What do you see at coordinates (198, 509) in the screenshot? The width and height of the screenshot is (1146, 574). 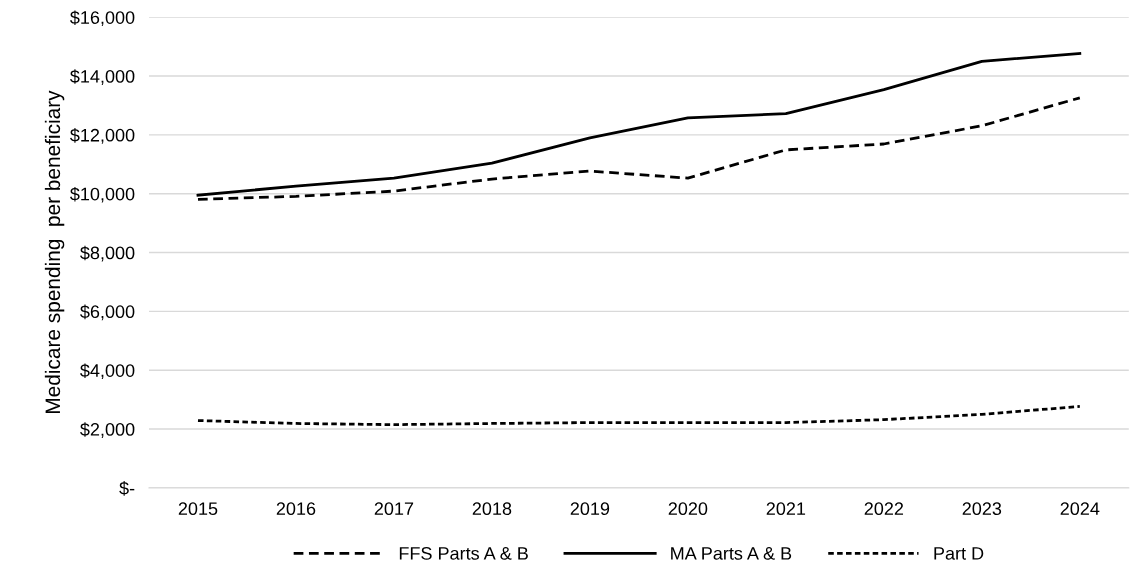 I see `x-tick-label: 2015` at bounding box center [198, 509].